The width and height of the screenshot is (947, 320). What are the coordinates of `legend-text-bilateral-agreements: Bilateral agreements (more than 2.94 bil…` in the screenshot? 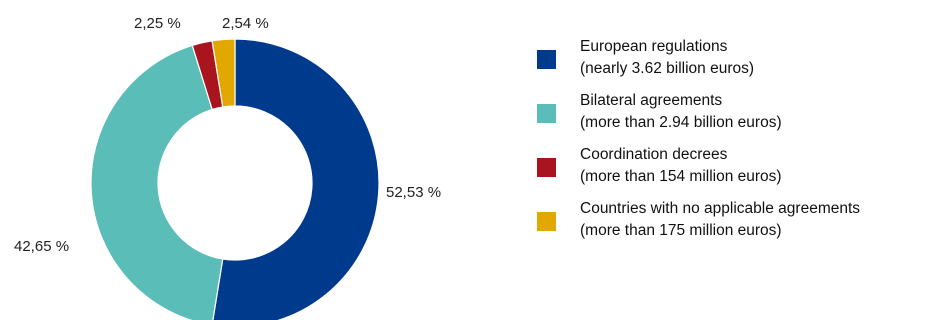 It's located at (681, 112).